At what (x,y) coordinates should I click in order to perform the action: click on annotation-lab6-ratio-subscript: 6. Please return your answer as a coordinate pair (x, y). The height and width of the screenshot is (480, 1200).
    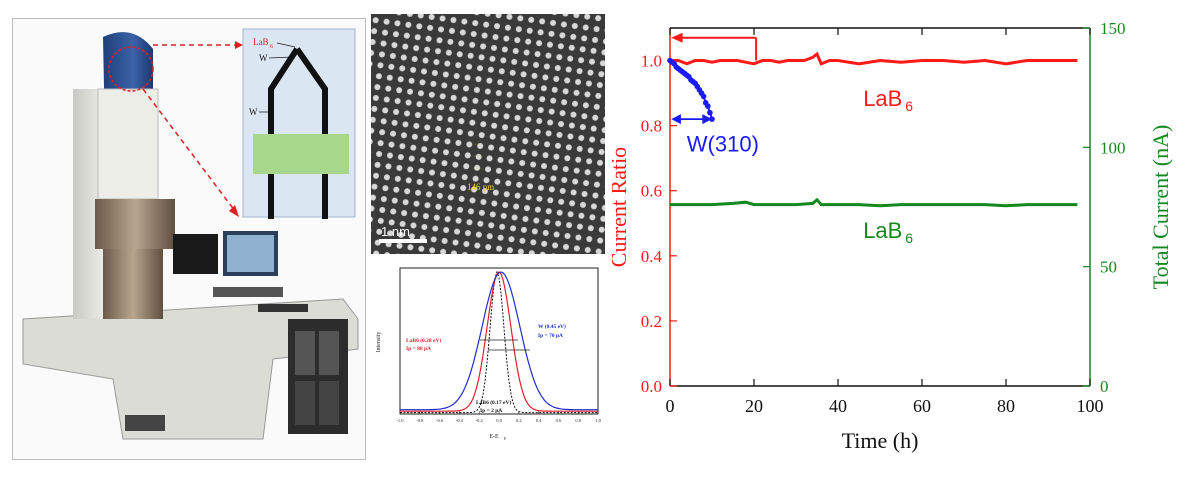
    Looking at the image, I should click on (909, 106).